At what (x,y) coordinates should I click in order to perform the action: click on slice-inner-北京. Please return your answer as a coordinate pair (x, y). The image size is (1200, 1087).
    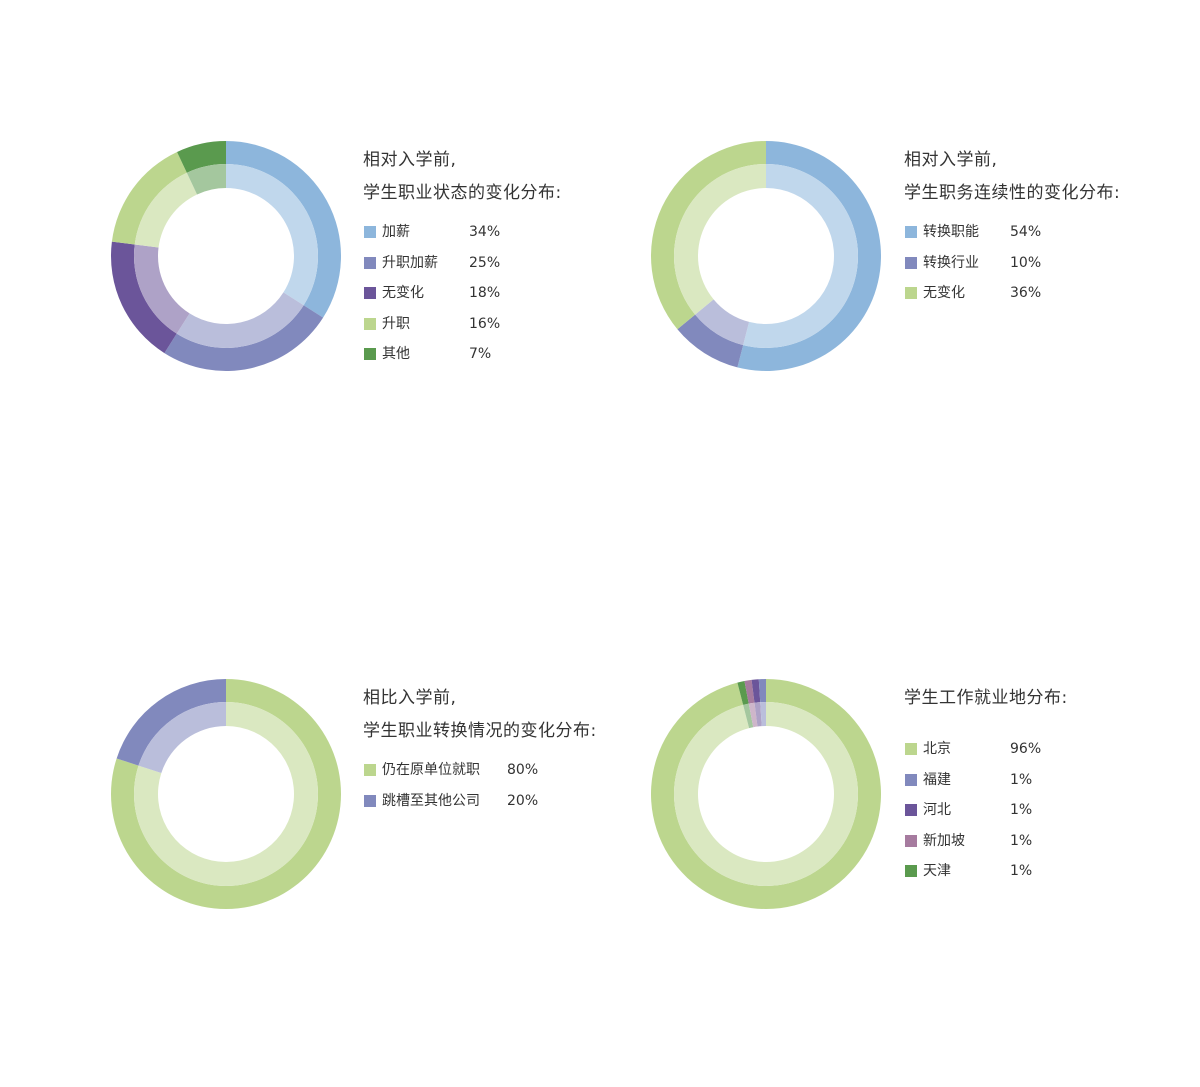
    Looking at the image, I should click on (765, 794).